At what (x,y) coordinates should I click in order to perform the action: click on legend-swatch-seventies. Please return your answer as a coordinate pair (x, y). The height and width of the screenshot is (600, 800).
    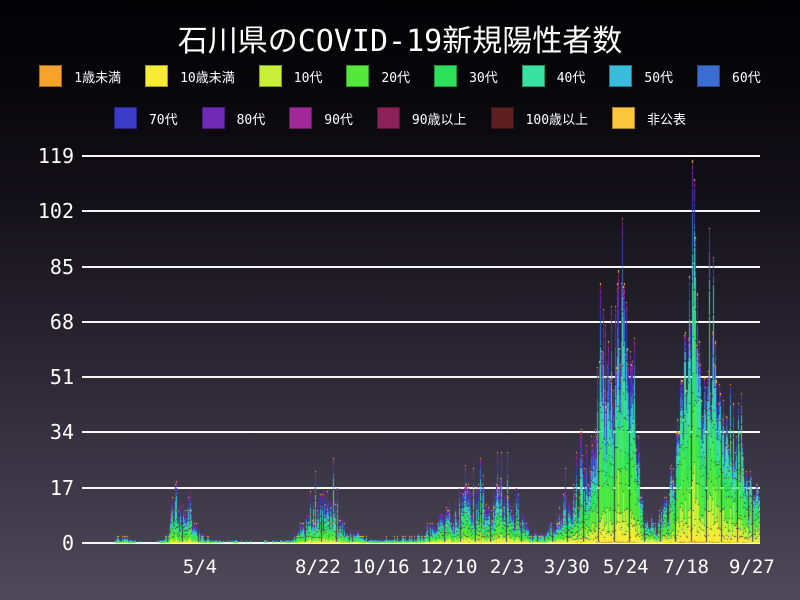
    Looking at the image, I should click on (125, 118).